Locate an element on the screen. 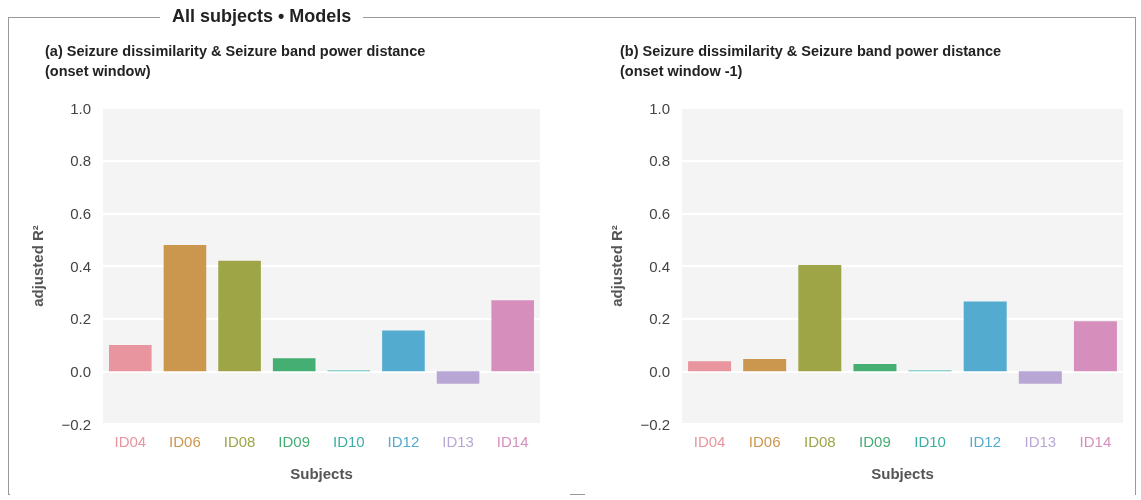 This screenshot has height=500, width=1141. chart-title: (a) Seizure dissimilarity & Seizure band power distance (onset window) is located at coordinates (237, 61).